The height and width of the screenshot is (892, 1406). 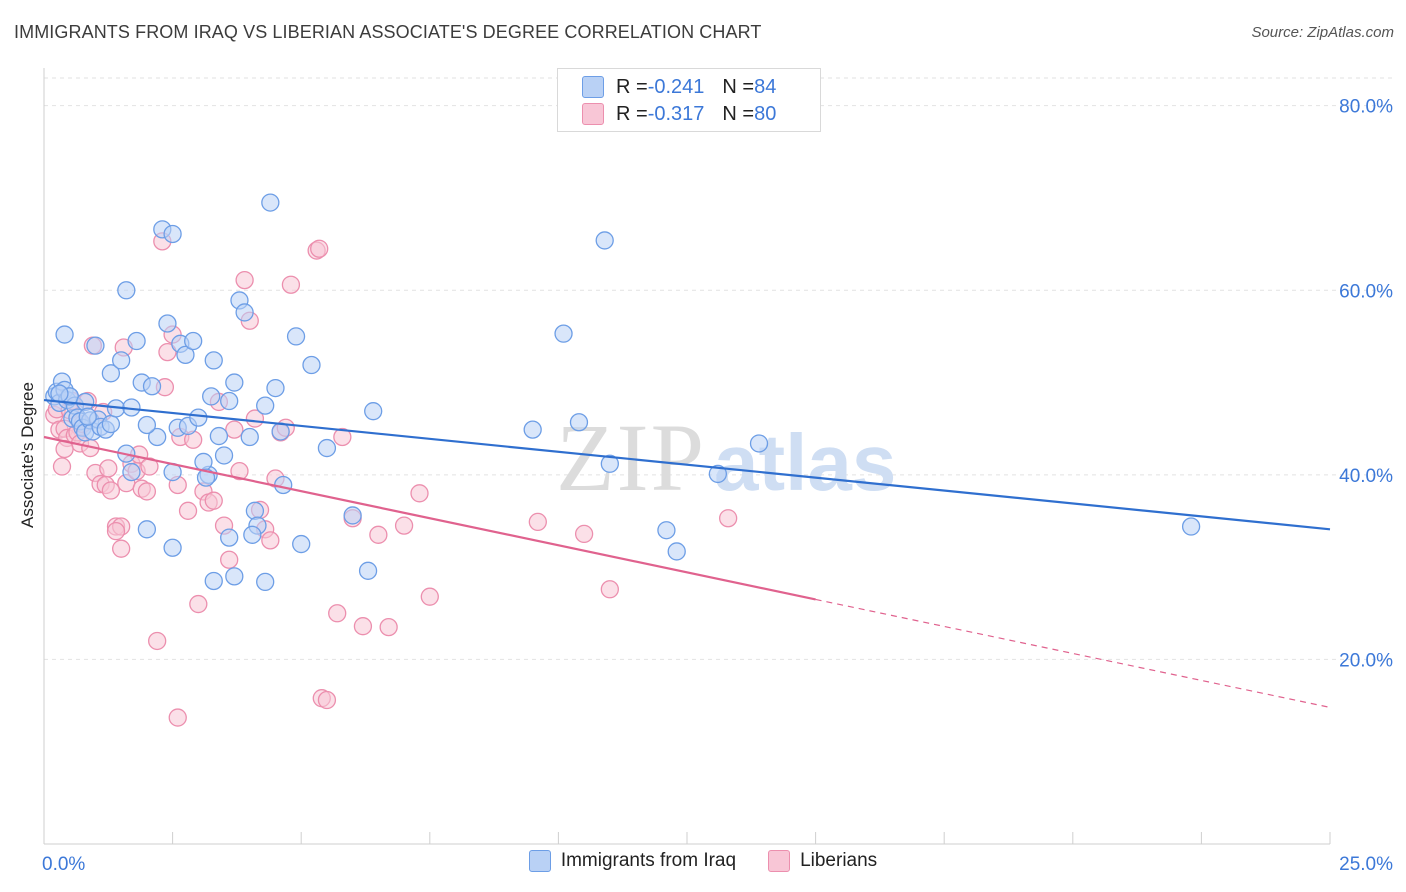 What do you see at coordinates (676, 86) in the screenshot?
I see `legend-r-value-iraq: -0.241` at bounding box center [676, 86].